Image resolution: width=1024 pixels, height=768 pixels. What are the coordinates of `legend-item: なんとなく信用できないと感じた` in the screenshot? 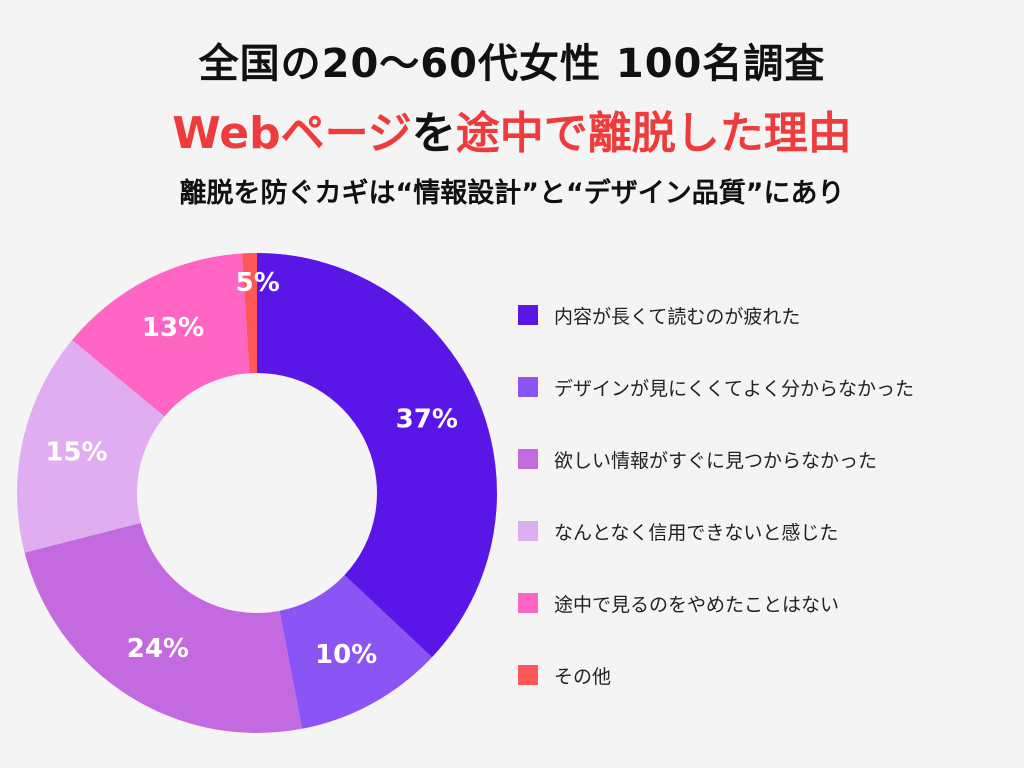 It's located at (678, 531).